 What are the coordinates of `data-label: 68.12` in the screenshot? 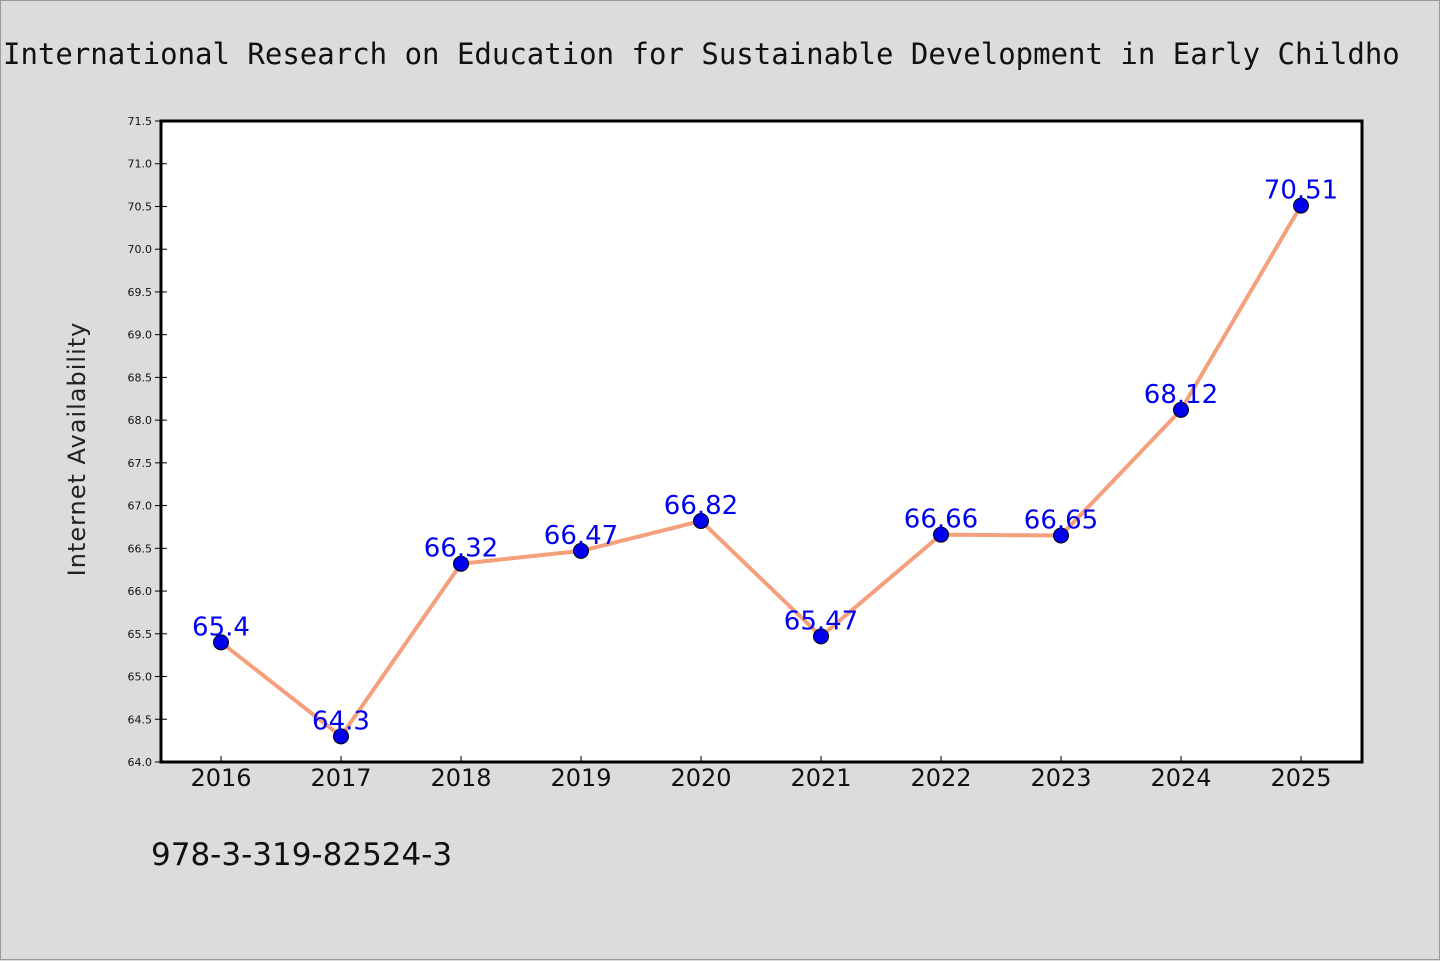 It's located at (1181, 395).